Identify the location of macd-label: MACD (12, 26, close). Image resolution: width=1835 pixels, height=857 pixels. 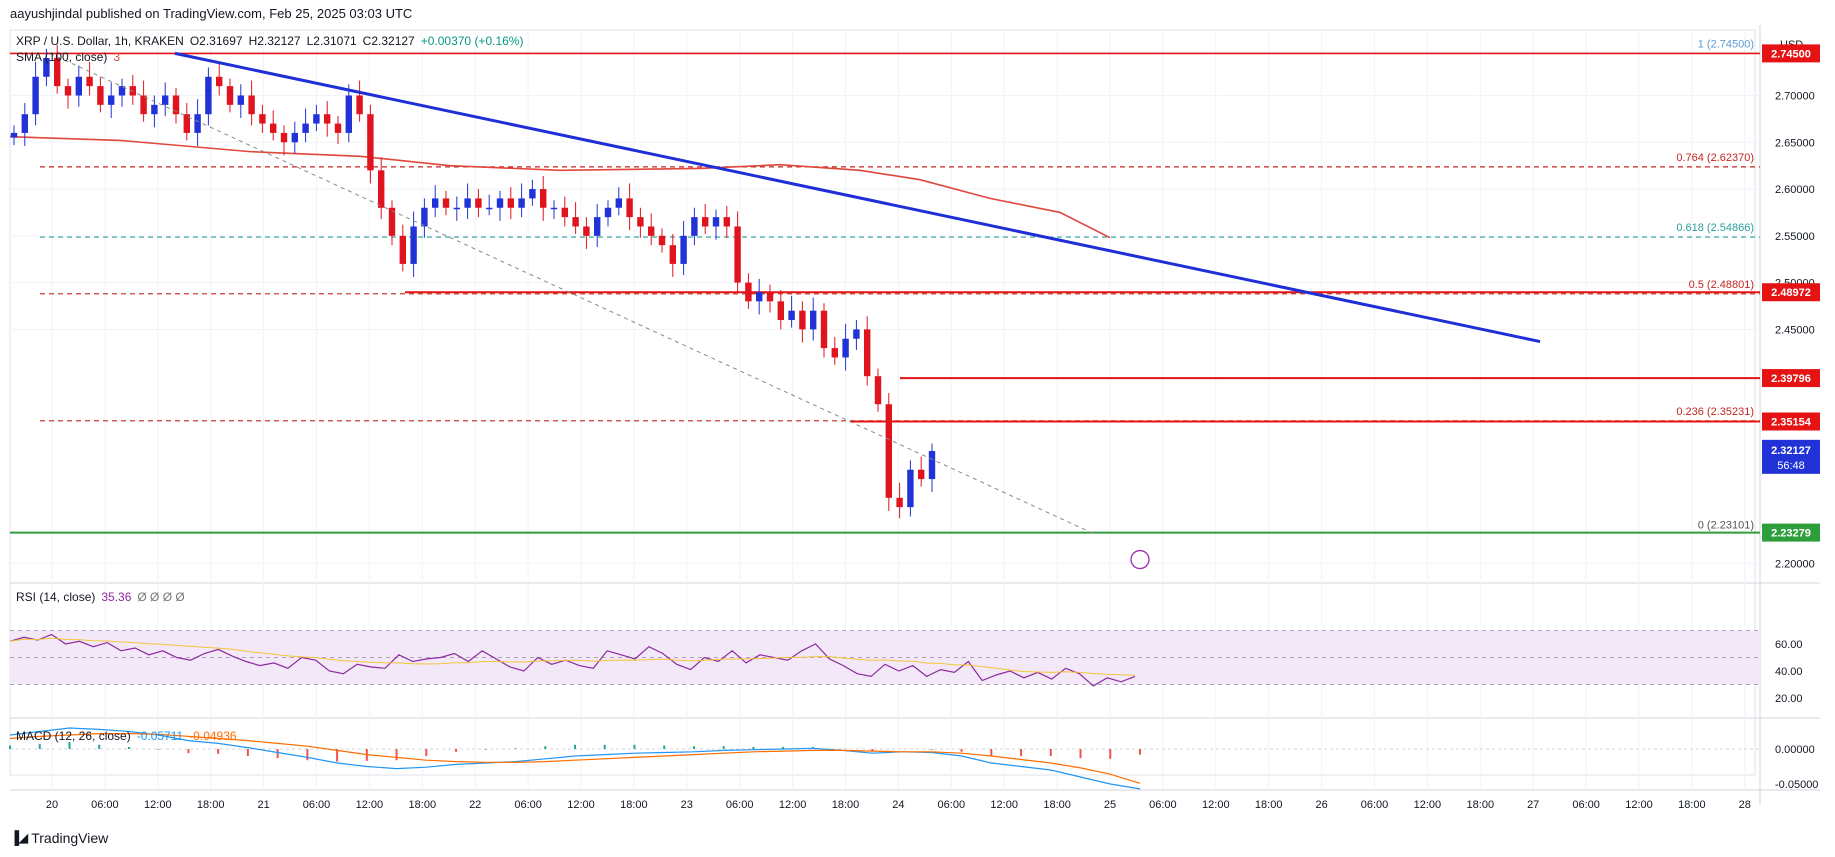
(73, 736).